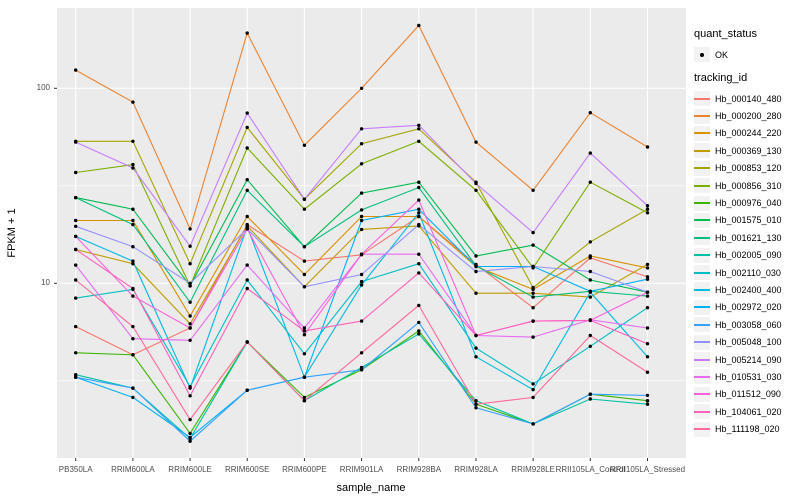  Describe the element at coordinates (738, 220) in the screenshot. I see `legend-item: Hb_001575_010` at that location.